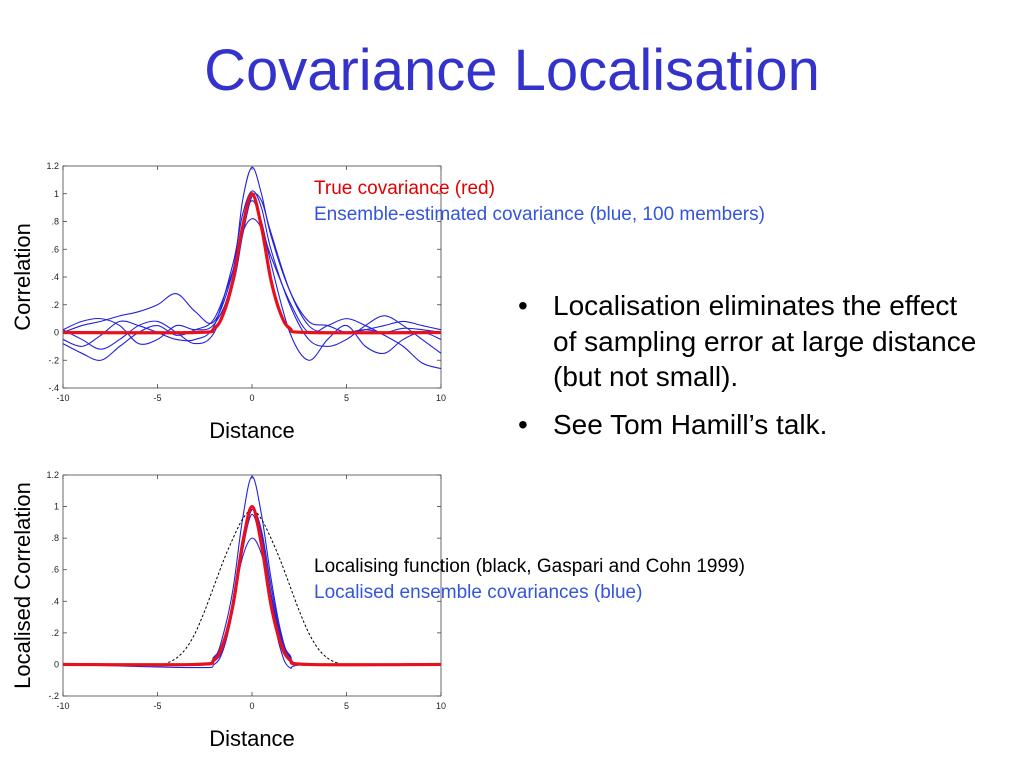  I want to click on top-y-tick-label: .8, so click(55, 222).